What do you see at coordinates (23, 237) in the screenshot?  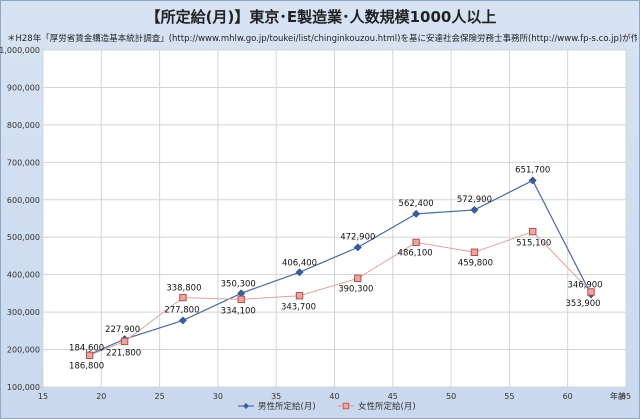 I see `y-tick-label: 500,000` at bounding box center [23, 237].